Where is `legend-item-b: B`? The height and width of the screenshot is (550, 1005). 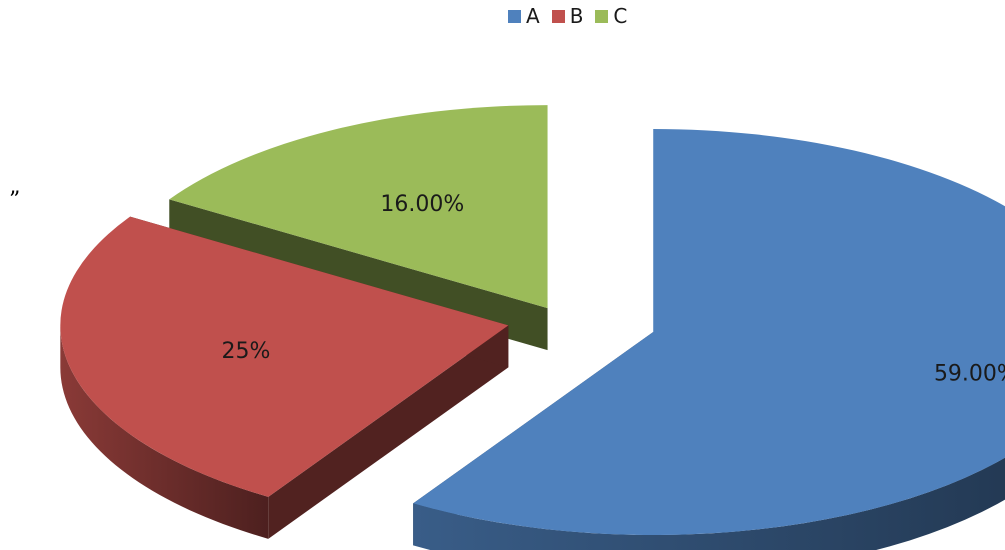
legend-item-b: B is located at coordinates (567, 16).